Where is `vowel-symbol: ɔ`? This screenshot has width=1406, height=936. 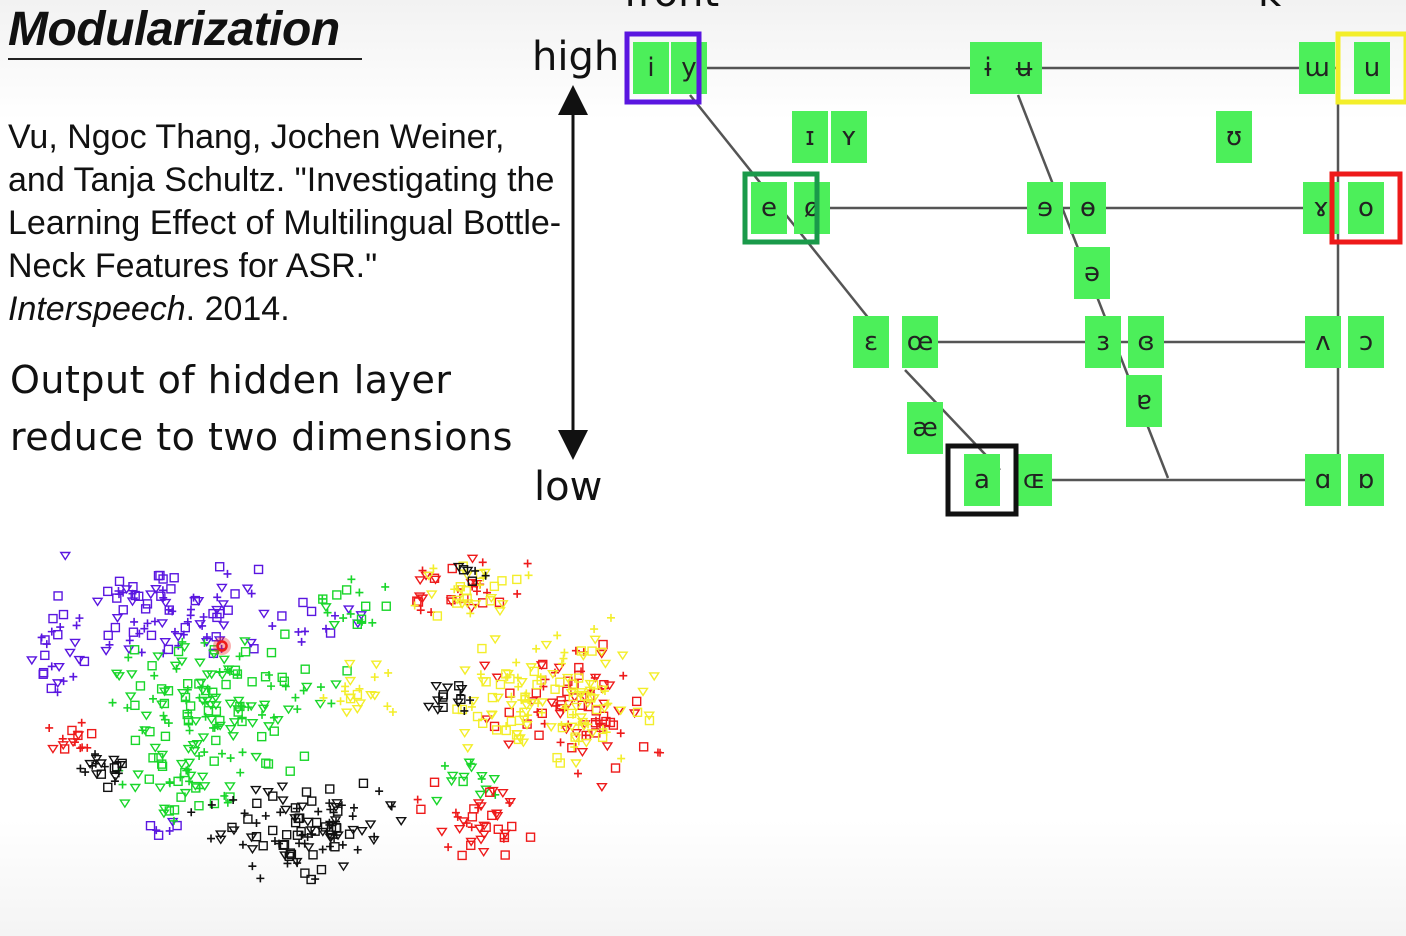
vowel-symbol: ɔ is located at coordinates (1366, 342).